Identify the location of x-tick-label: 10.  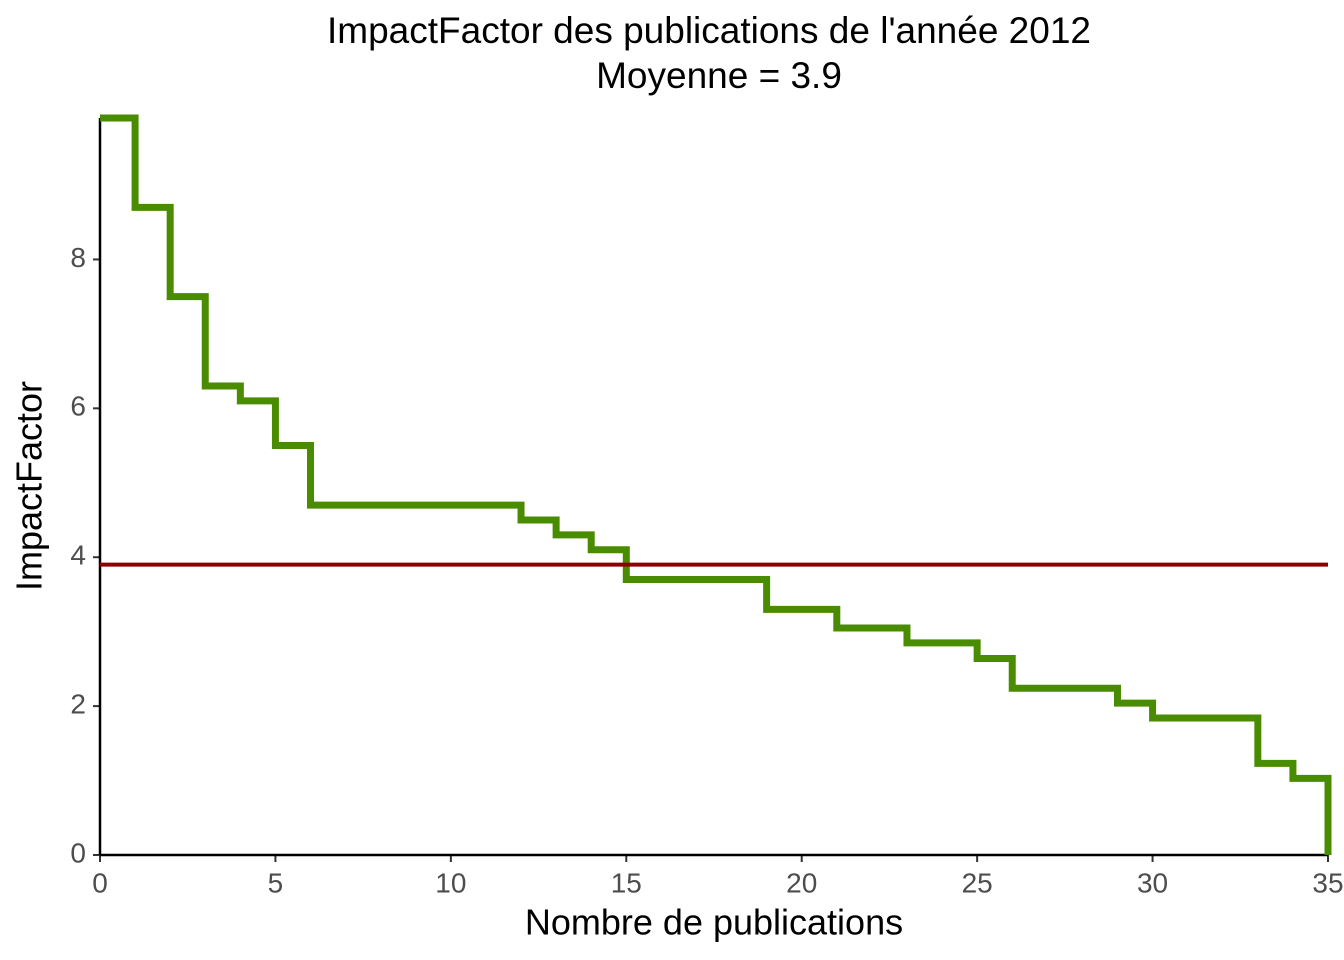
(450, 882).